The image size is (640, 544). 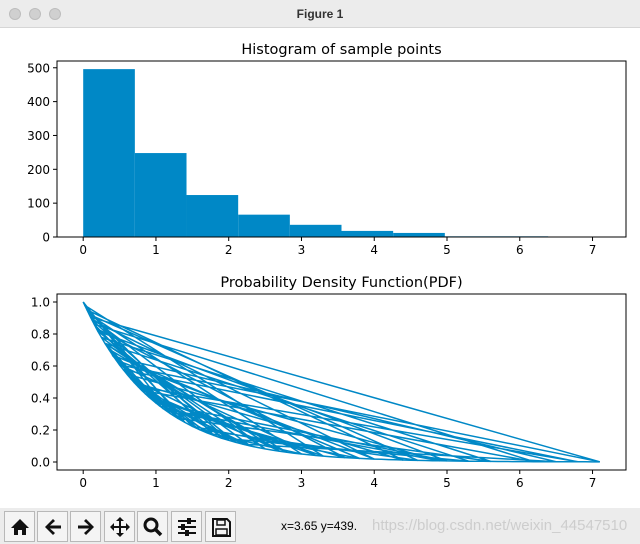 I want to click on home-icon, so click(x=19, y=526).